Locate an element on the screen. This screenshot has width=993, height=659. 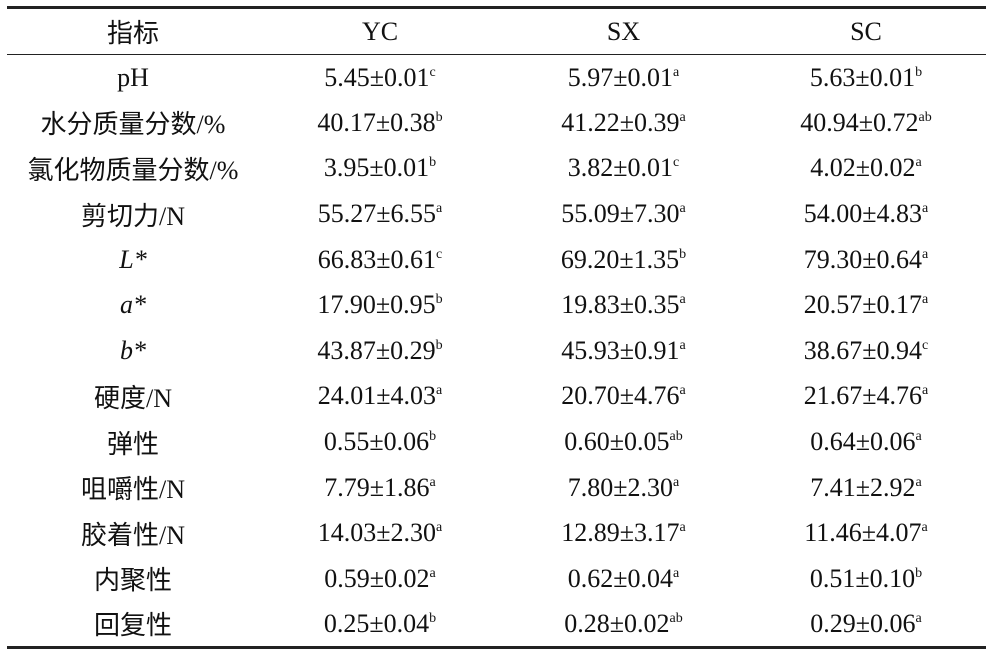
table-row: a* 17.90±0.95b 19.83±0.35a 20.57±0.17a is located at coordinates (496, 305).